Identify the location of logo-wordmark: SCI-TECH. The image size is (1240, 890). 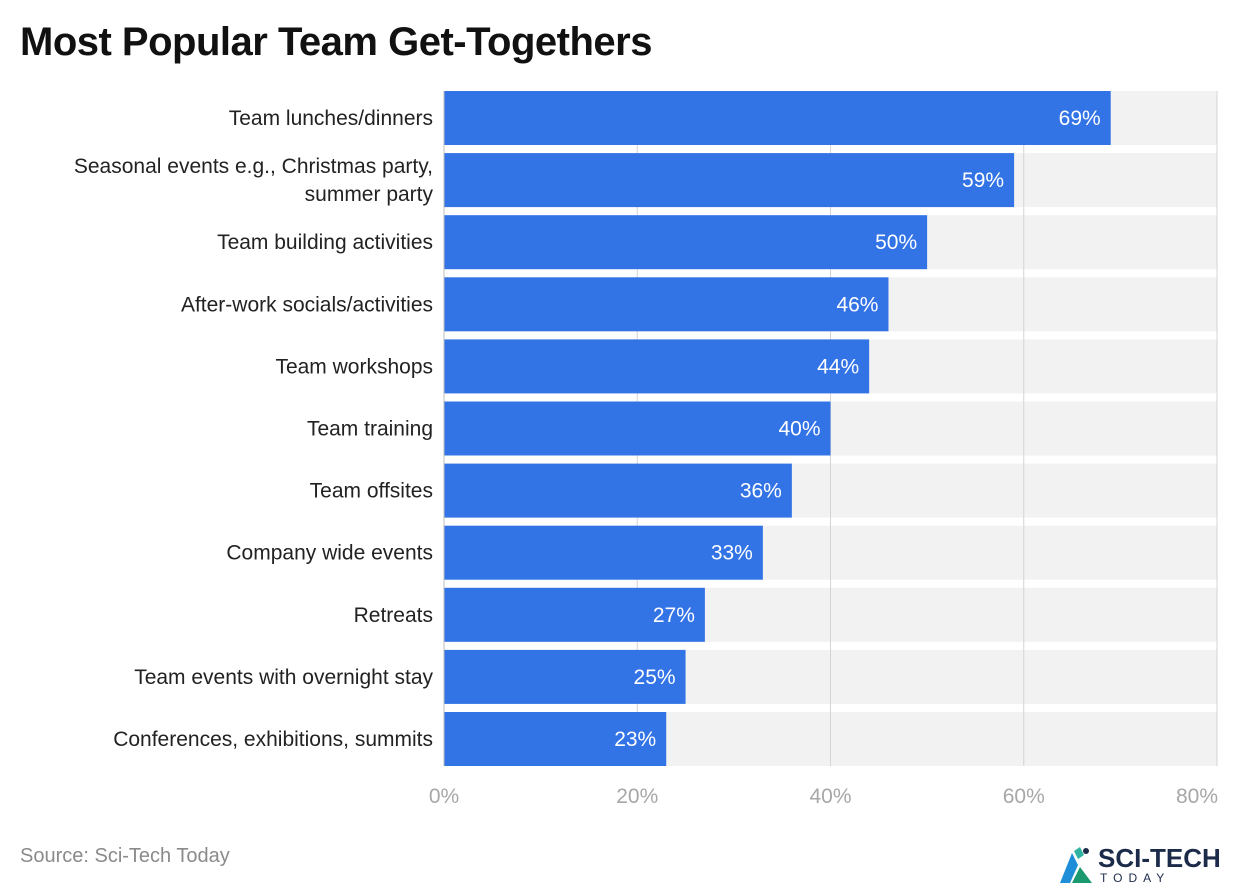
(1159, 858).